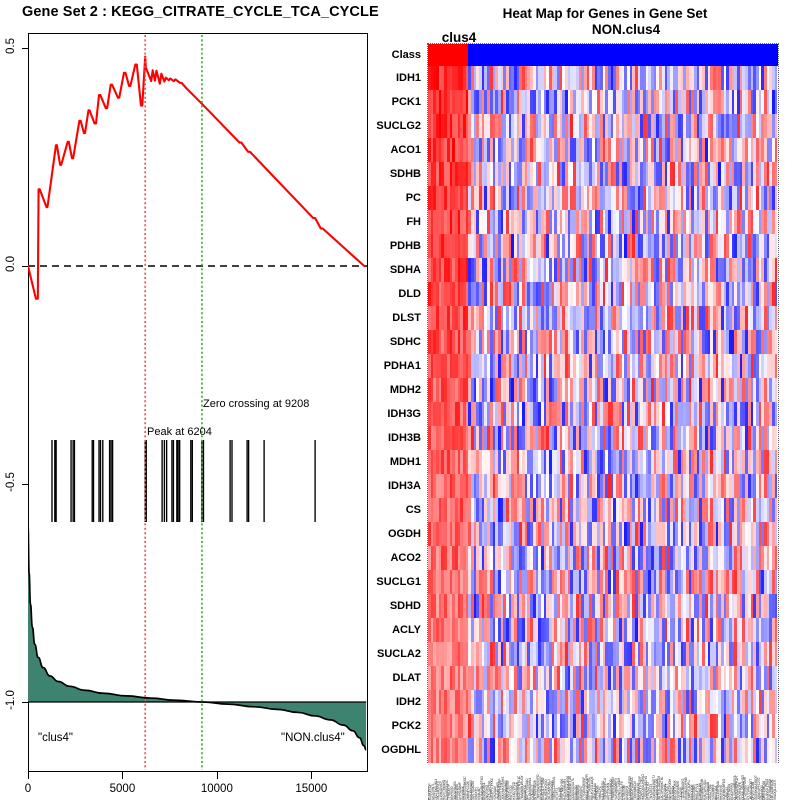  Describe the element at coordinates (192, 481) in the screenshot. I see `gene-hit-mark` at that location.